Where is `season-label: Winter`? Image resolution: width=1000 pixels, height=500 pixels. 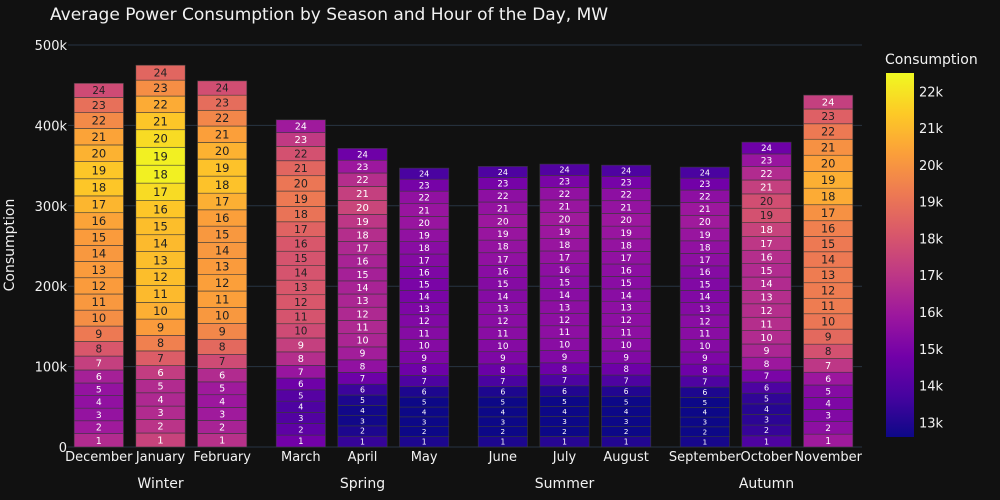 season-label: Winter is located at coordinates (160, 484).